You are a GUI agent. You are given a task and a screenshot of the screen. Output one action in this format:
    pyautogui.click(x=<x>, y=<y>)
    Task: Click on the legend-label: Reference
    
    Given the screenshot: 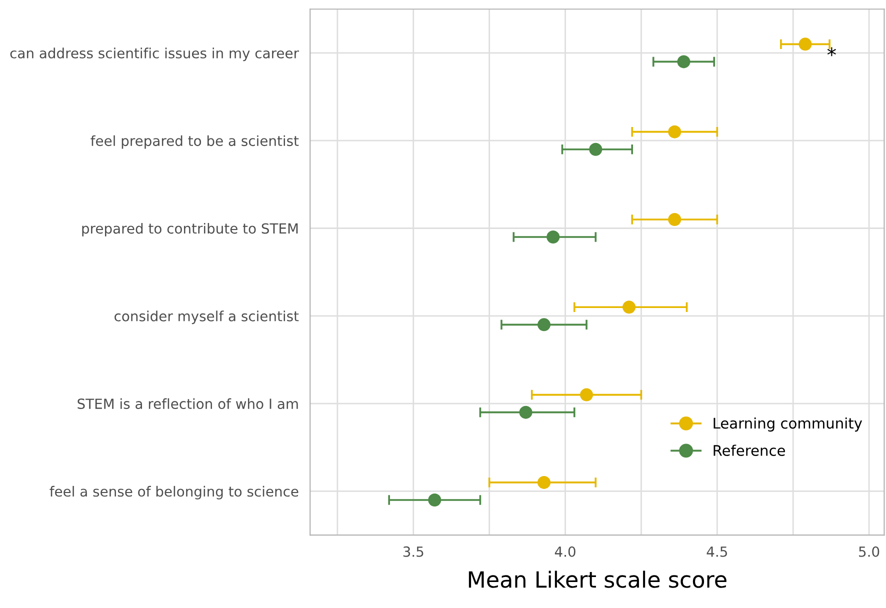 What is the action you would take?
    pyautogui.click(x=749, y=450)
    